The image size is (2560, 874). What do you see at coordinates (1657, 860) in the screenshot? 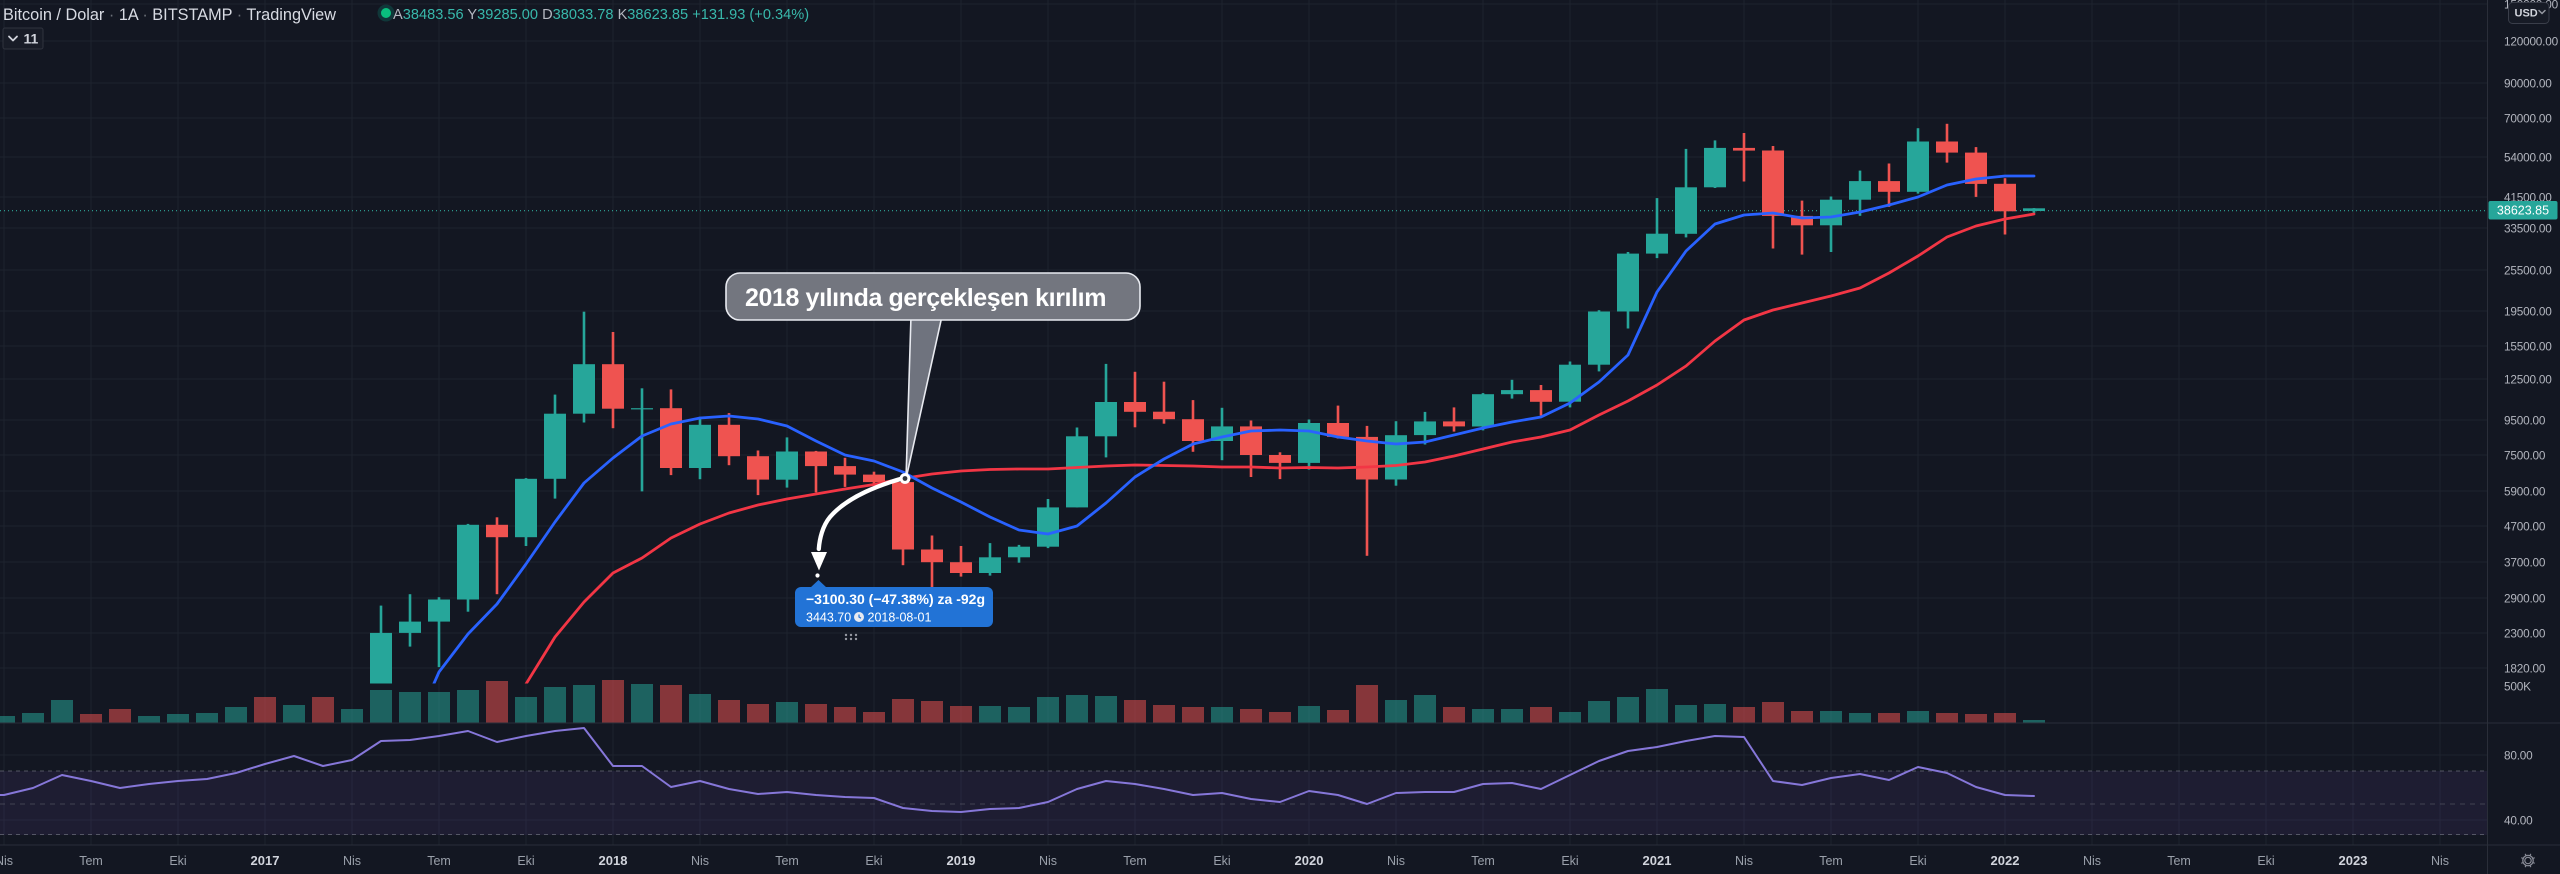
I see `svg-text: 2021` at bounding box center [1657, 860].